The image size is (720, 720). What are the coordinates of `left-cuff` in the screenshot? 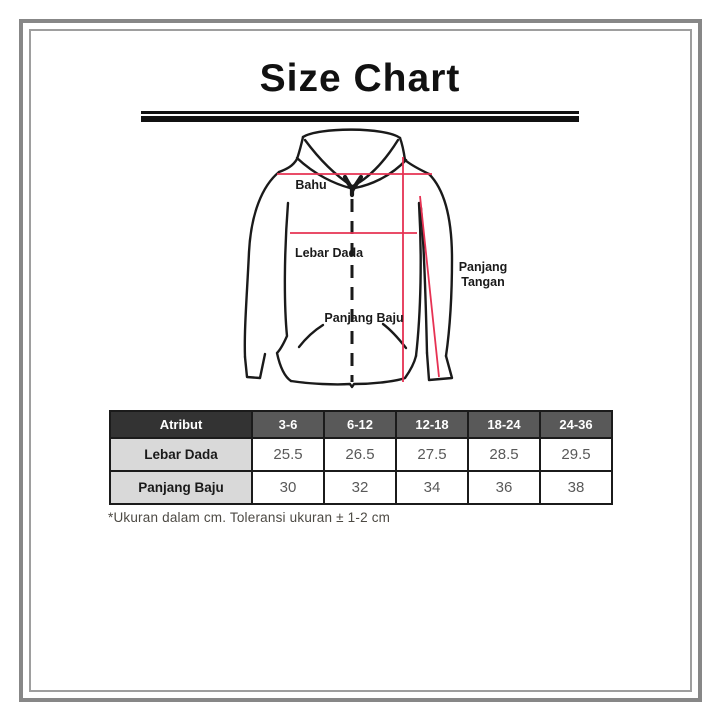 It's located at (255, 366).